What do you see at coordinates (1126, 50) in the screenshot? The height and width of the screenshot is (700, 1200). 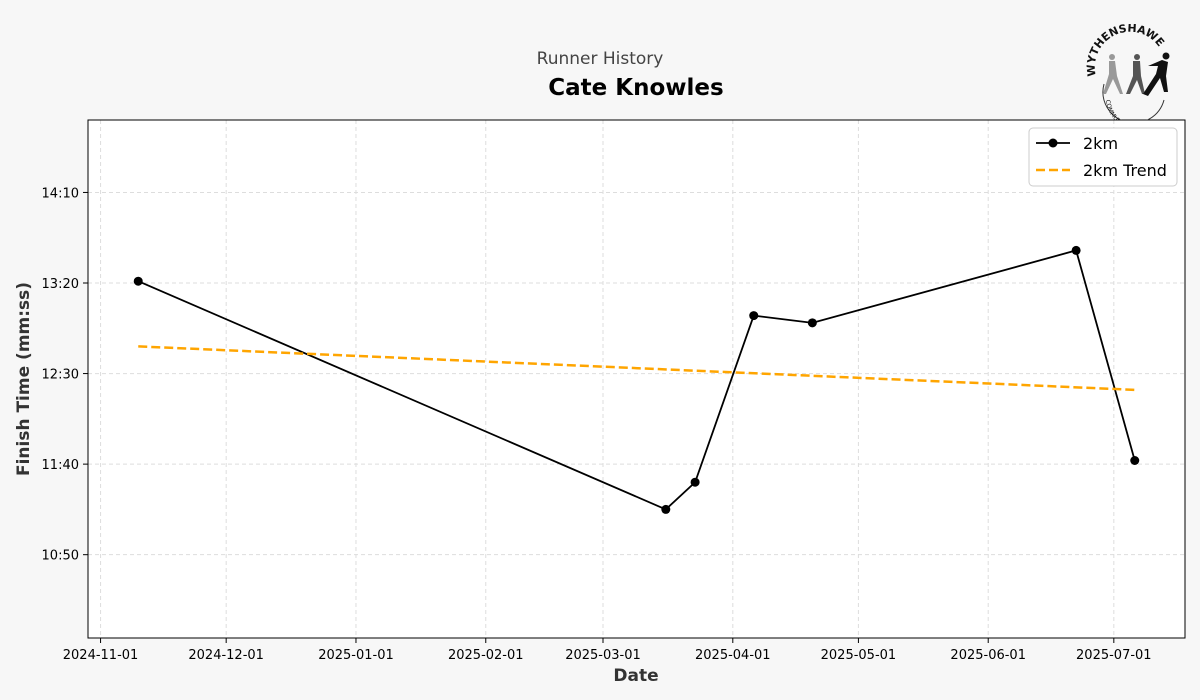 I see `svg-text: WYTHENSHAWE` at bounding box center [1126, 50].